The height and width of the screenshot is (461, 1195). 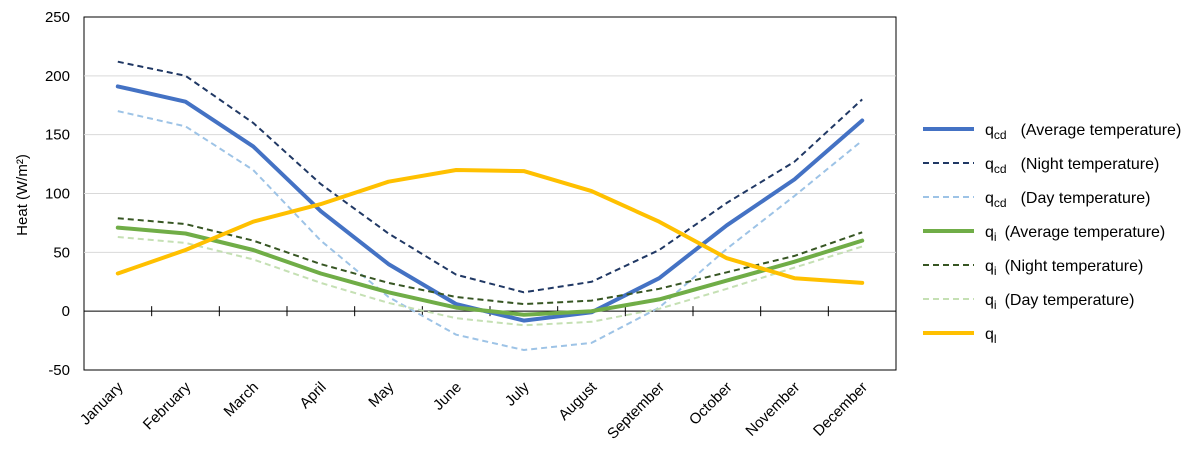 What do you see at coordinates (381, 394) in the screenshot?
I see `x-tick-label: May` at bounding box center [381, 394].